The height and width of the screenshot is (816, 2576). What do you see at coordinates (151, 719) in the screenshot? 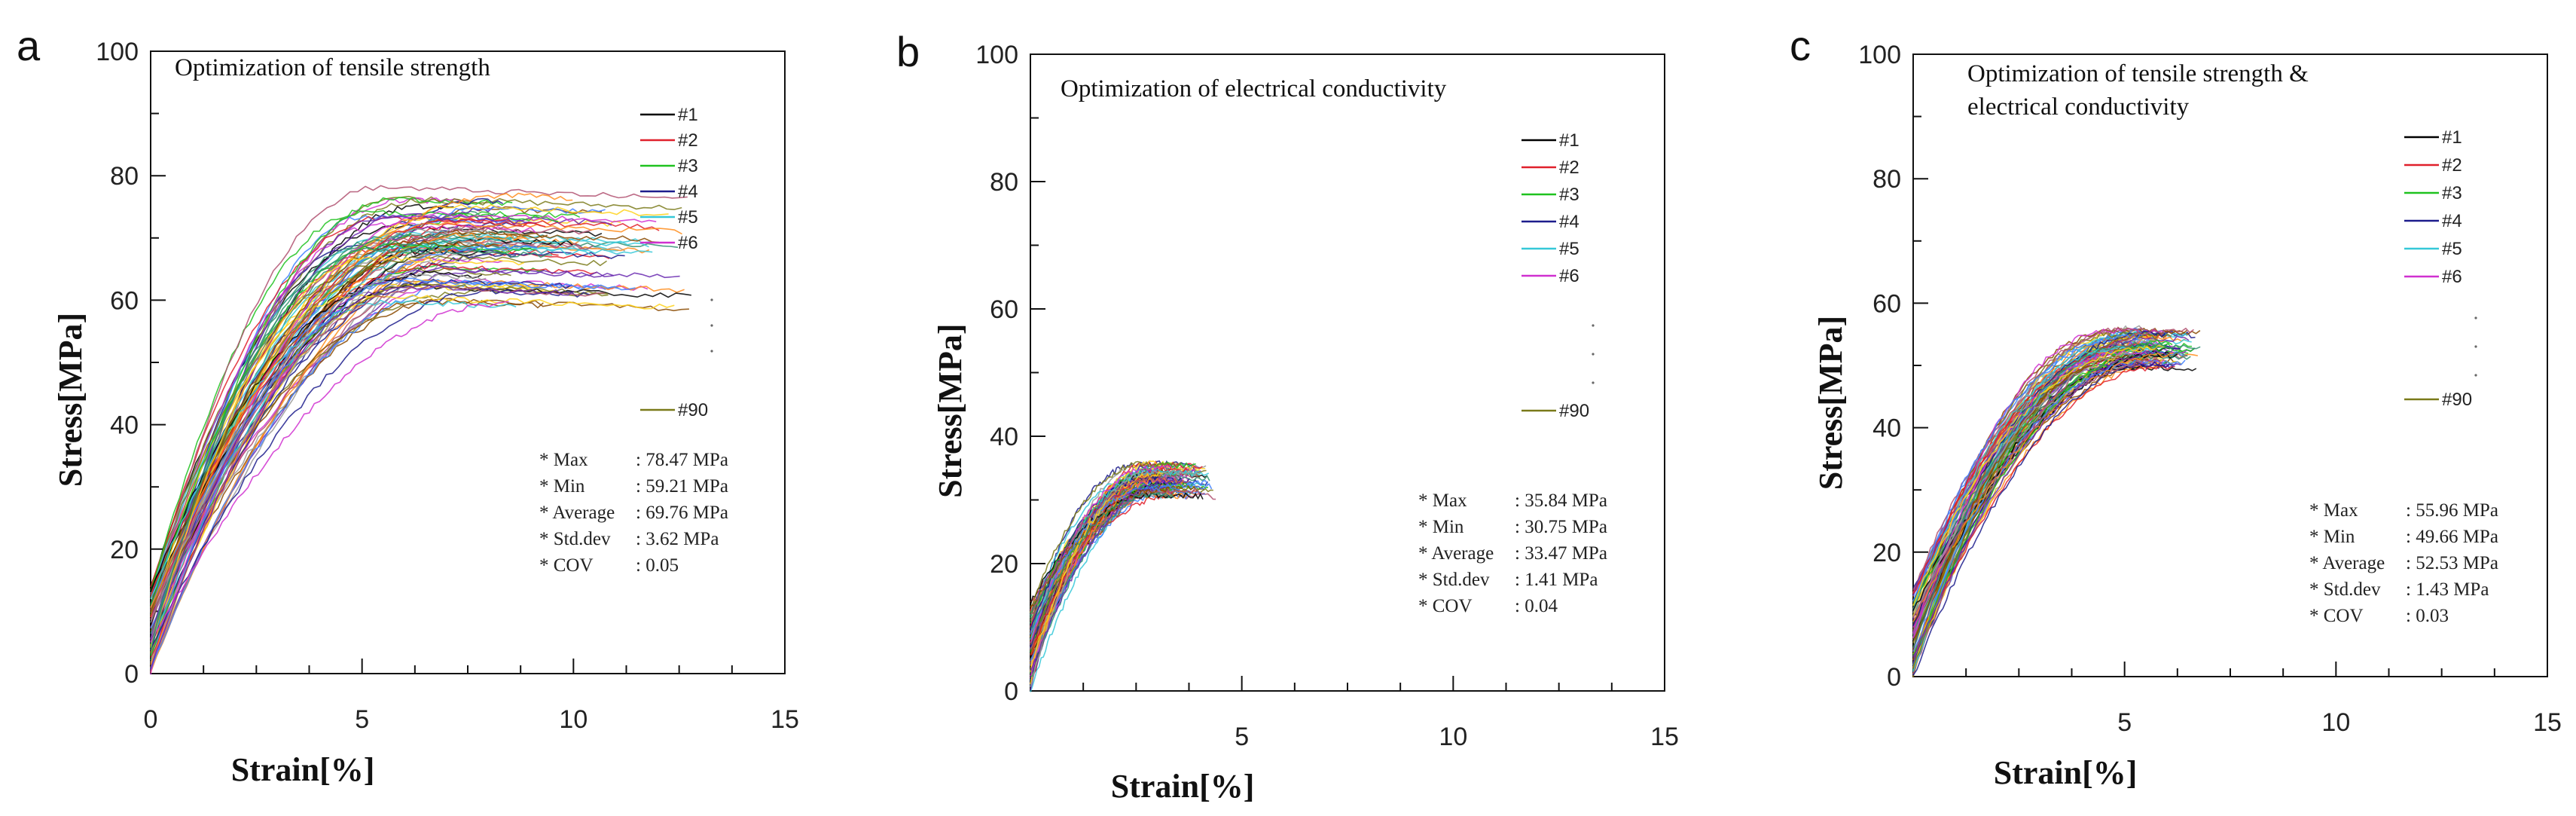
I see `x-tick-label: 0` at bounding box center [151, 719].